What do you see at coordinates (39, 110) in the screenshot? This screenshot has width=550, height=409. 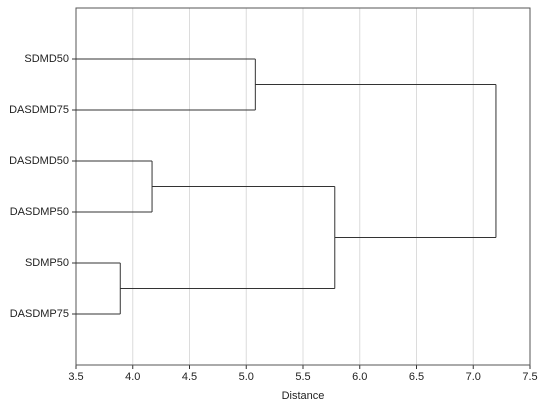 I see `leaf-label: DASDMD75` at bounding box center [39, 110].